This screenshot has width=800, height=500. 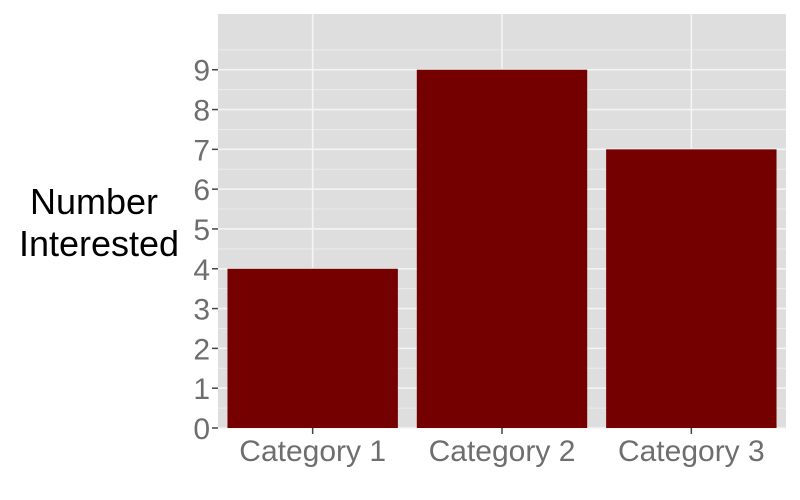 I want to click on x-tick-label: Category 1, so click(x=312, y=451).